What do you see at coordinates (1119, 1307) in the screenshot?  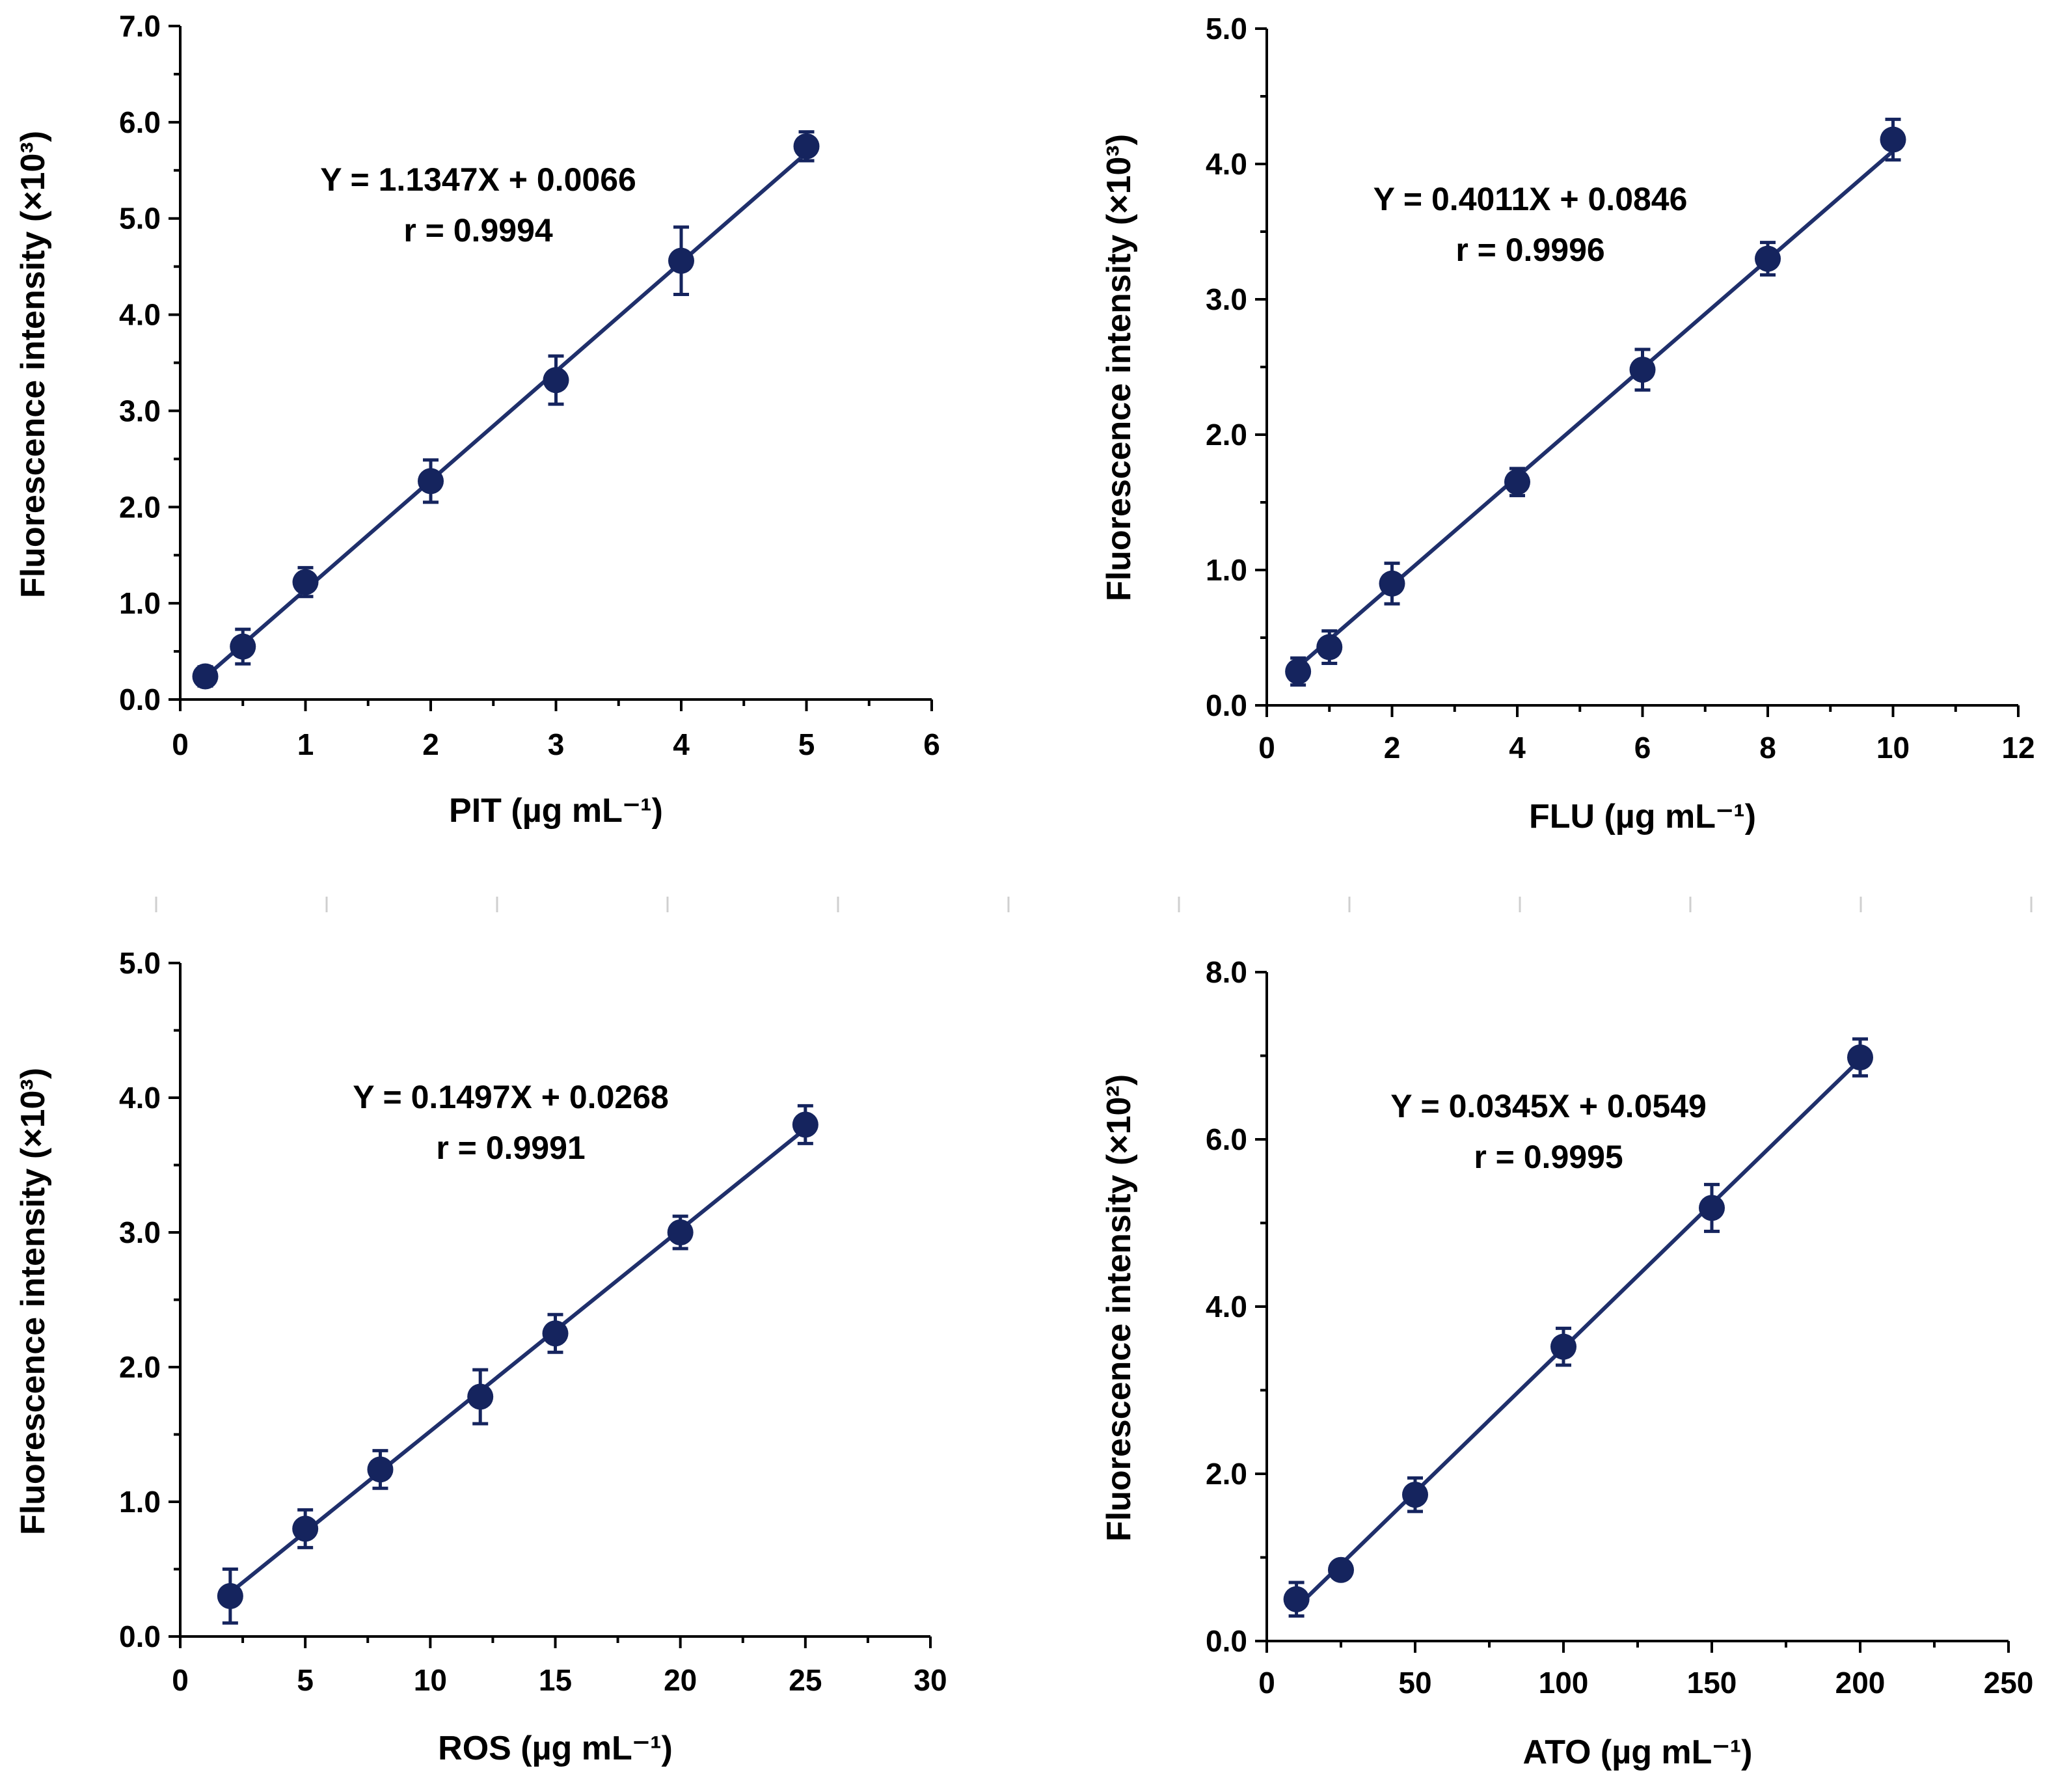 I see `y-axis-title: Fluorescence intensity (×10²)` at bounding box center [1119, 1307].